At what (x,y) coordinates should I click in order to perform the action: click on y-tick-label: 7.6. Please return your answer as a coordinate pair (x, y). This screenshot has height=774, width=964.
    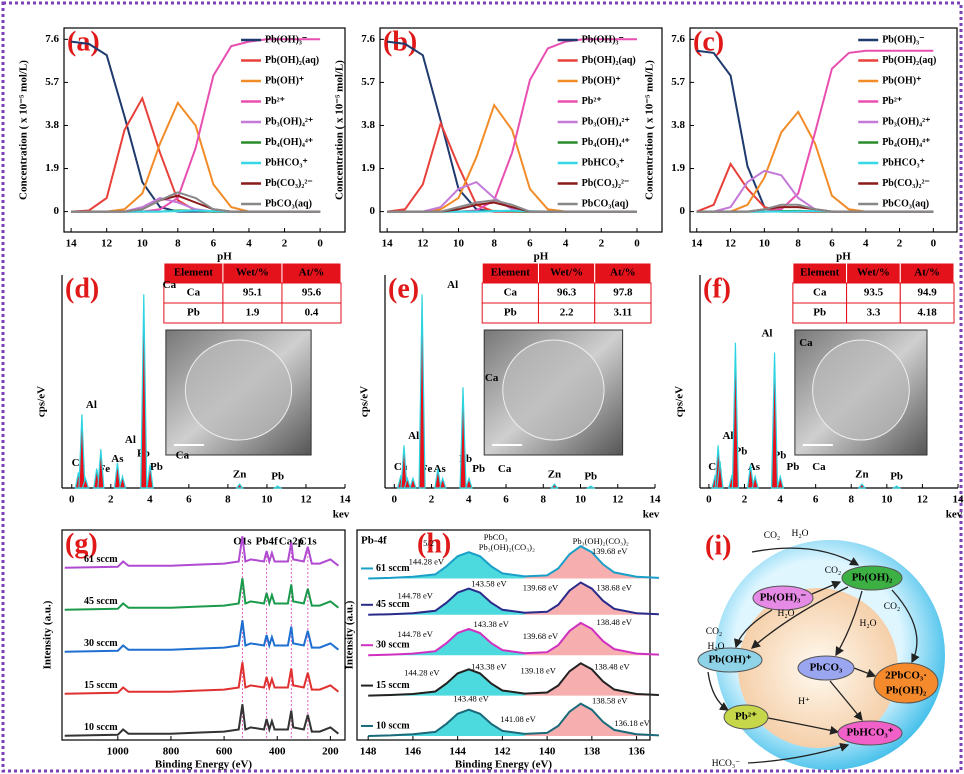
    Looking at the image, I should click on (368, 39).